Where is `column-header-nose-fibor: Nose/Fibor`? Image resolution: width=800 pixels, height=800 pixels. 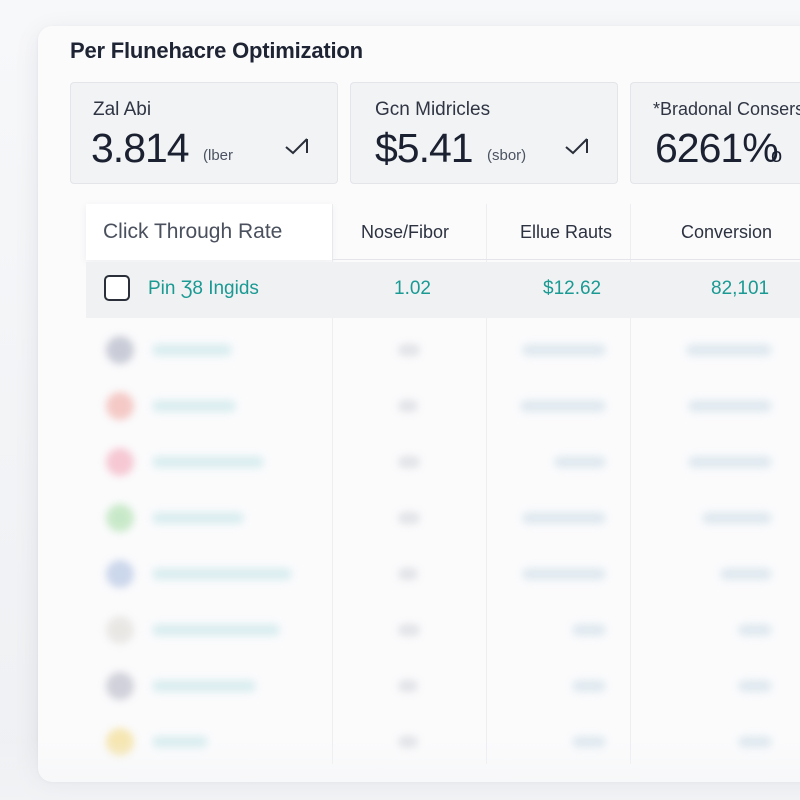 column-header-nose-fibor: Nose/Fibor is located at coordinates (405, 232).